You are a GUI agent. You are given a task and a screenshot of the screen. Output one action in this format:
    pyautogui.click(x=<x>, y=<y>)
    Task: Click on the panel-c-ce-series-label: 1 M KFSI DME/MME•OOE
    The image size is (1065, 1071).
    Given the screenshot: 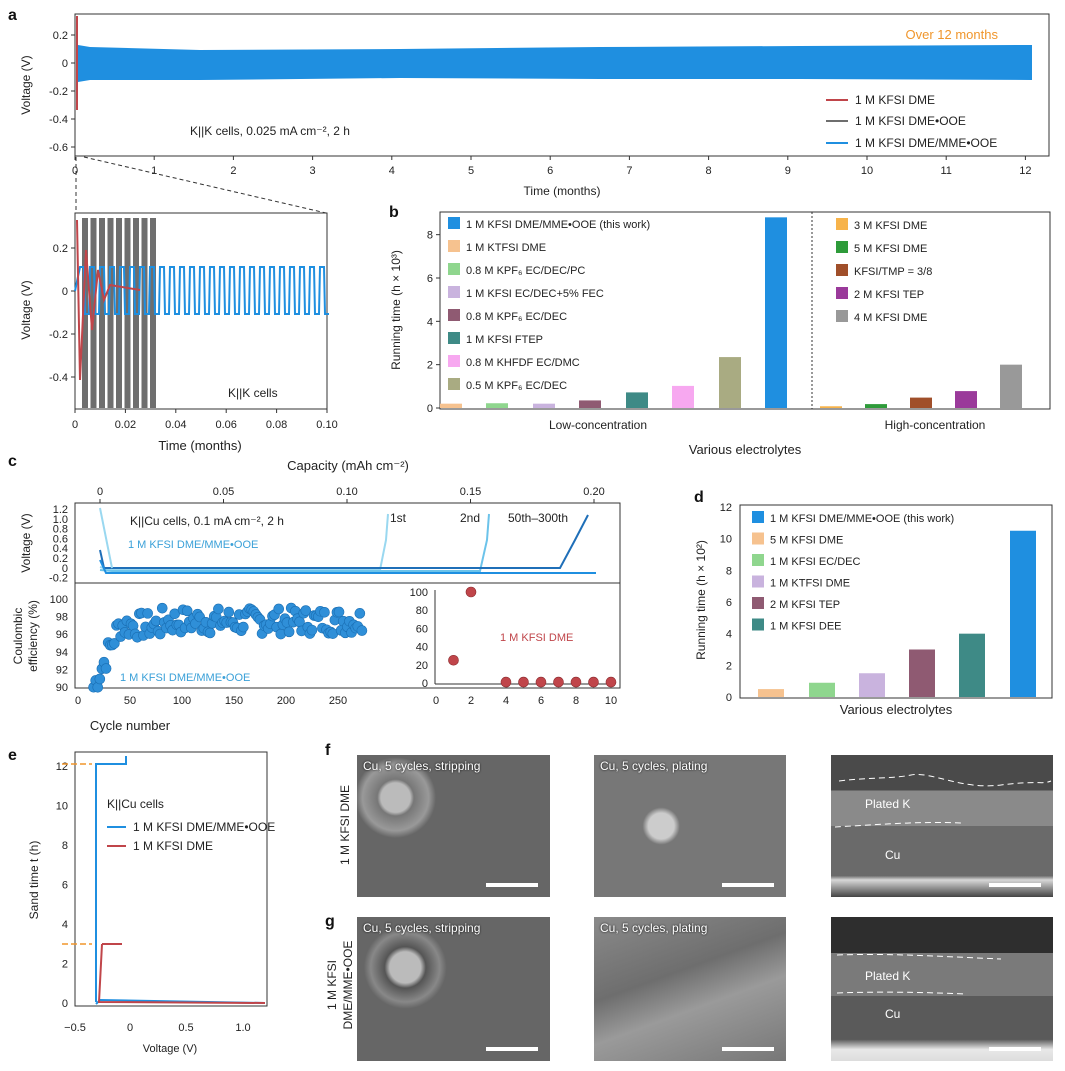 What is the action you would take?
    pyautogui.click(x=185, y=678)
    